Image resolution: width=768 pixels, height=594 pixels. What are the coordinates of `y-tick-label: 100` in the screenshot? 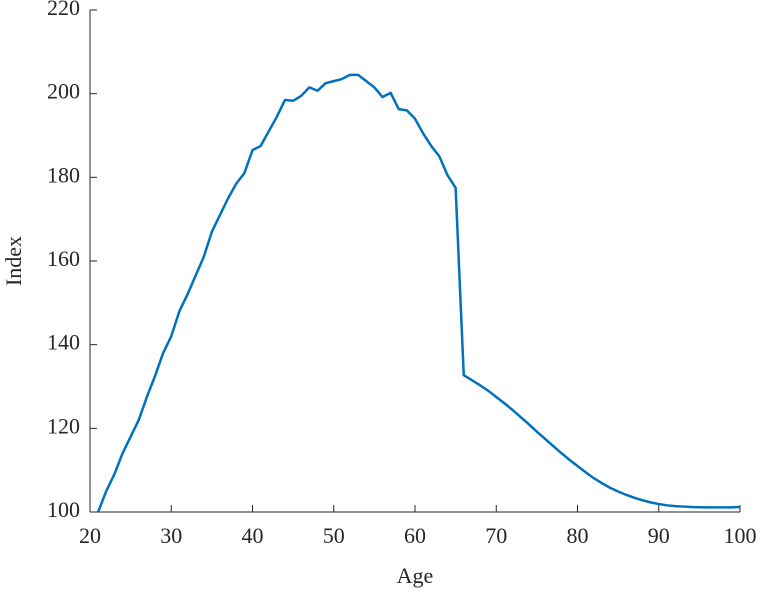 It's located at (63, 509).